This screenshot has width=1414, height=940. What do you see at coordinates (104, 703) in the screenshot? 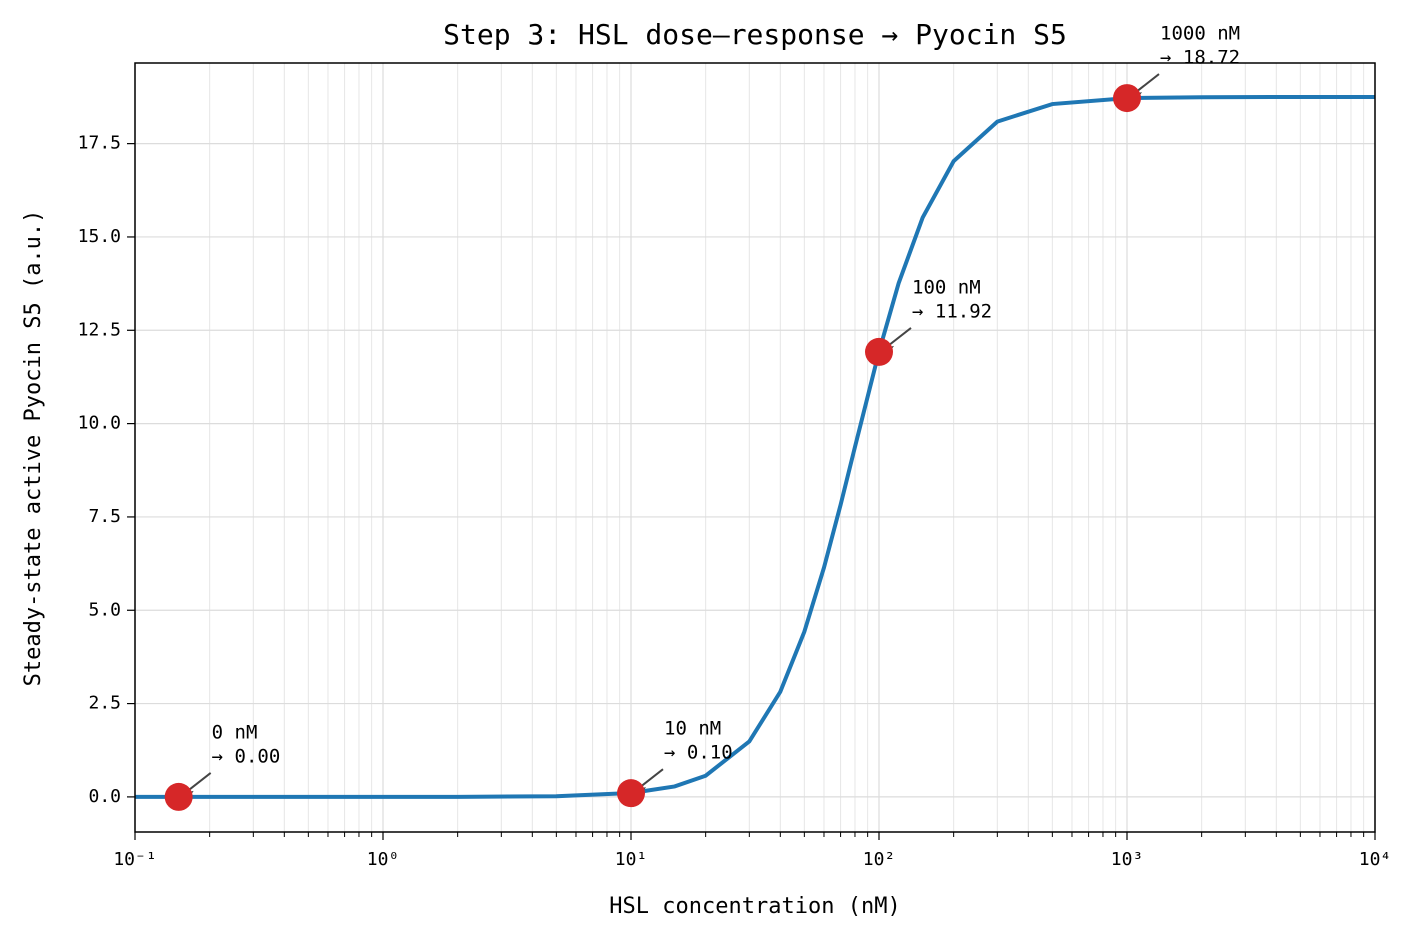
I see `y-tick-label: 2.5` at bounding box center [104, 703].